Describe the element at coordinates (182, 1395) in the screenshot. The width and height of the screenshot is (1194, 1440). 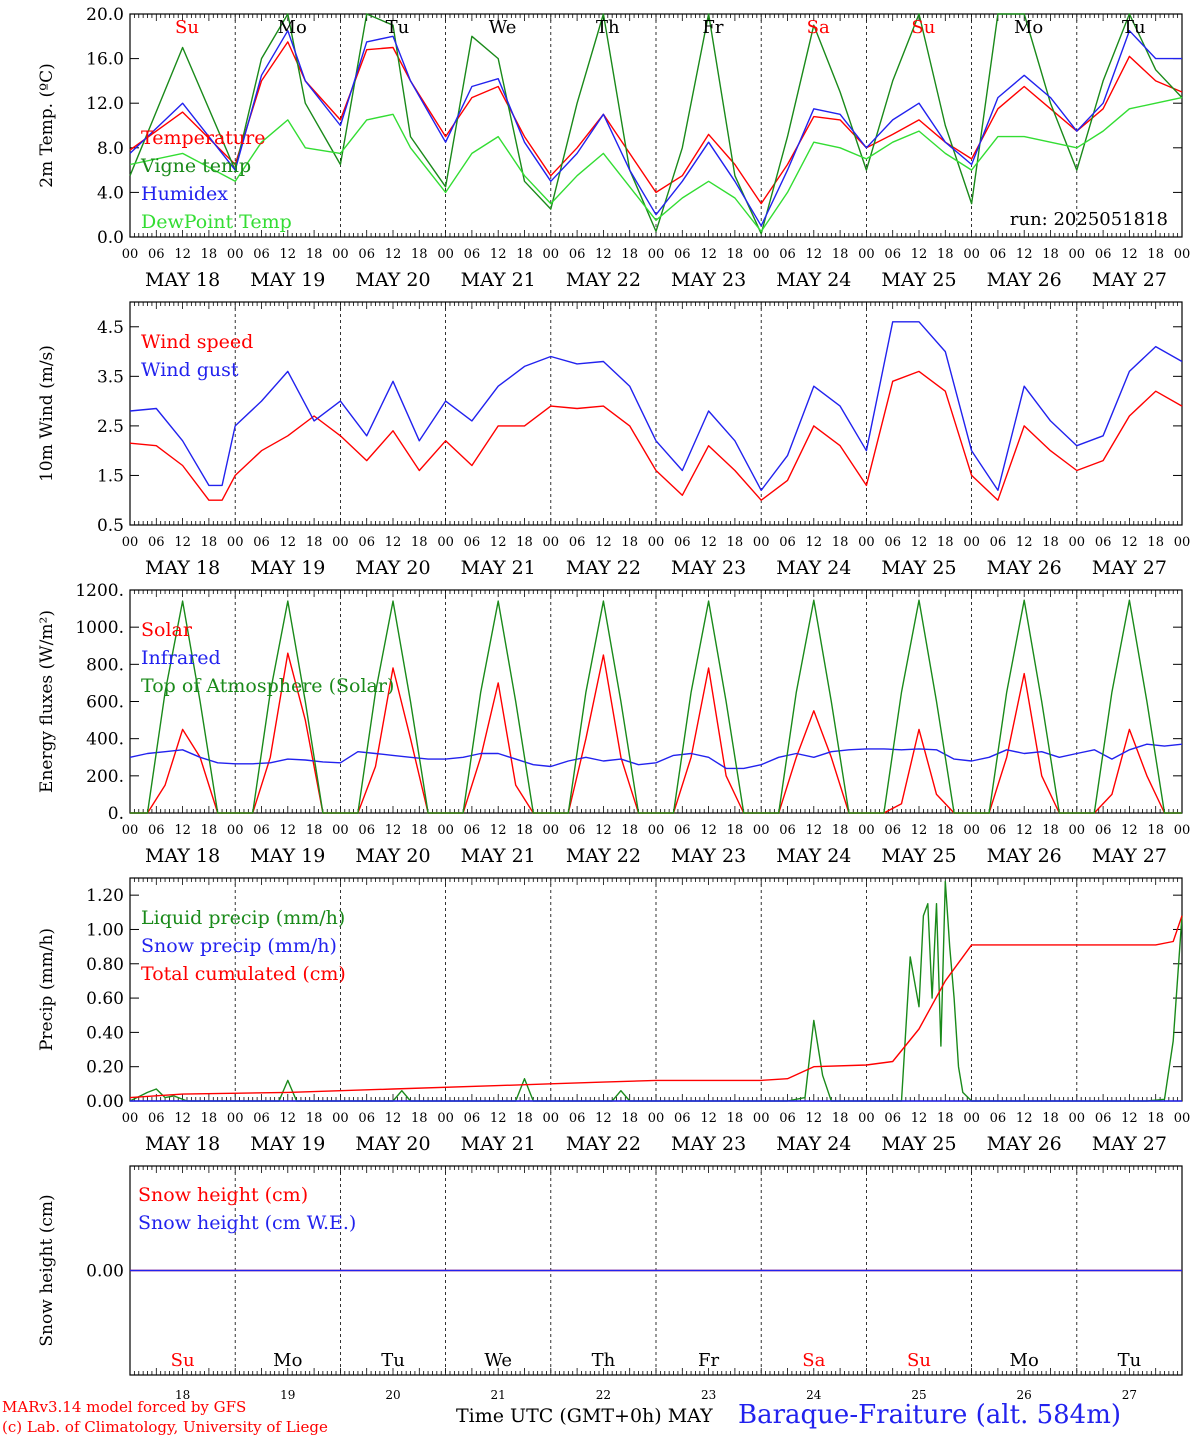
I see `day-number-label: 18` at that location.